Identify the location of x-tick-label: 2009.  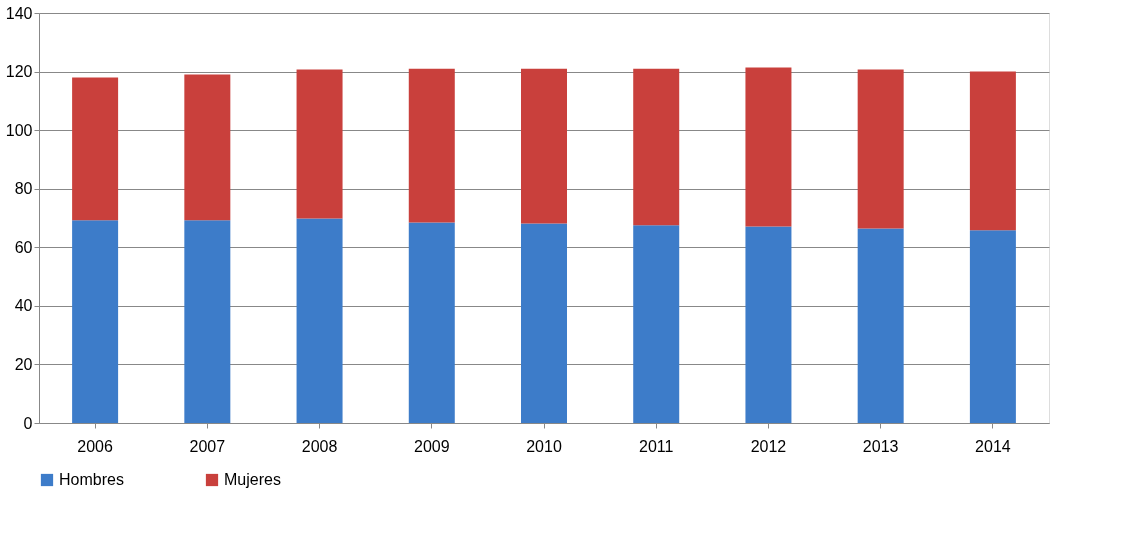
(431, 446).